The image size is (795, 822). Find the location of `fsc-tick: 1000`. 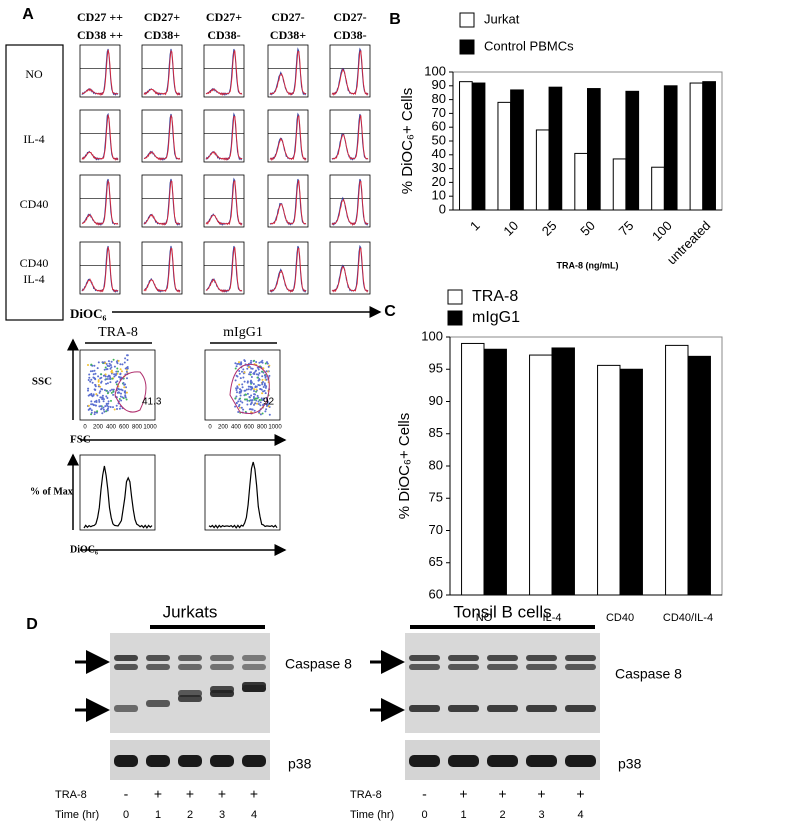

fsc-tick: 1000 is located at coordinates (150, 428).